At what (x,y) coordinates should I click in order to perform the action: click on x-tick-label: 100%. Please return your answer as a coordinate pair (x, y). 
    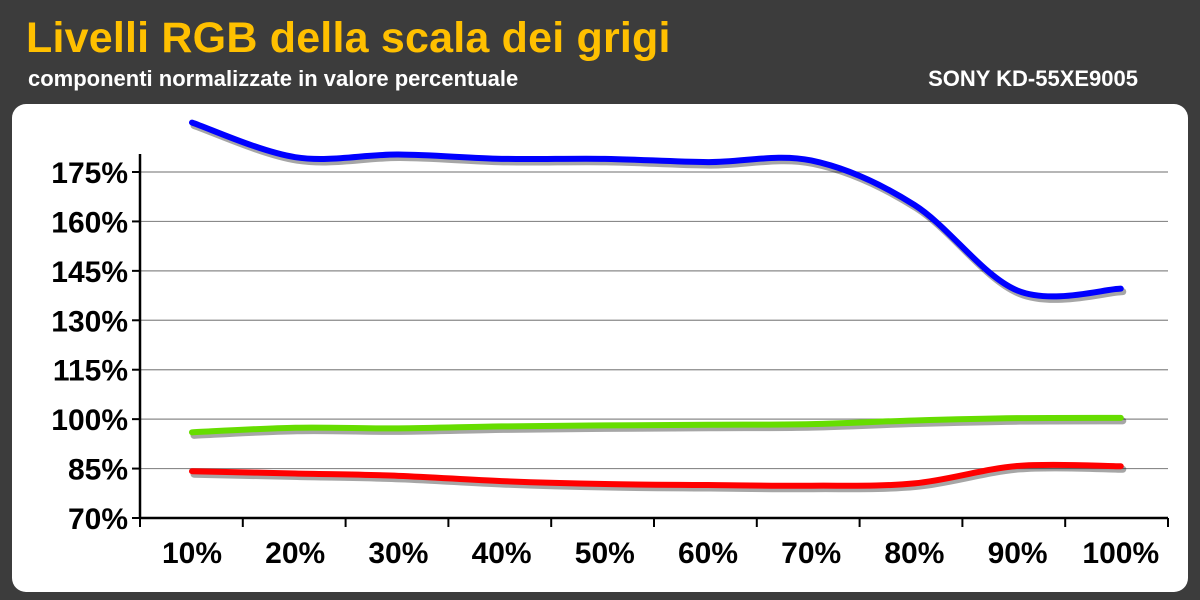
    Looking at the image, I should click on (1120, 553).